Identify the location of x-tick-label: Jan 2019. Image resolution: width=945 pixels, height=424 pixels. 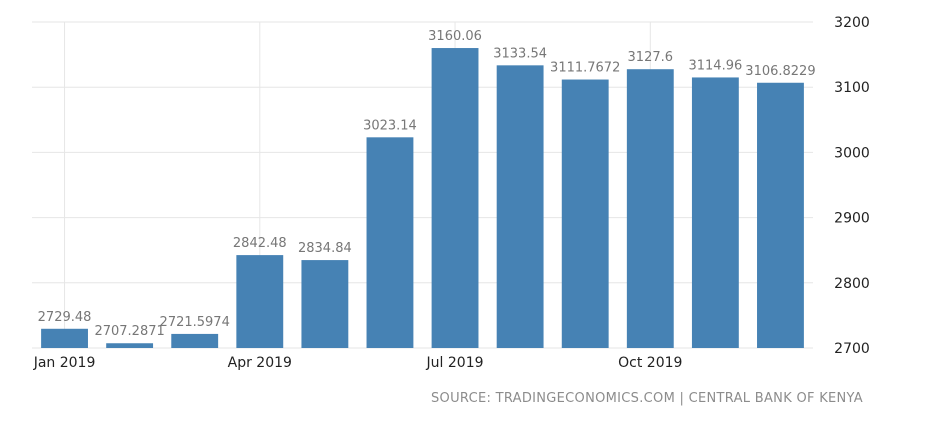
(64, 363).